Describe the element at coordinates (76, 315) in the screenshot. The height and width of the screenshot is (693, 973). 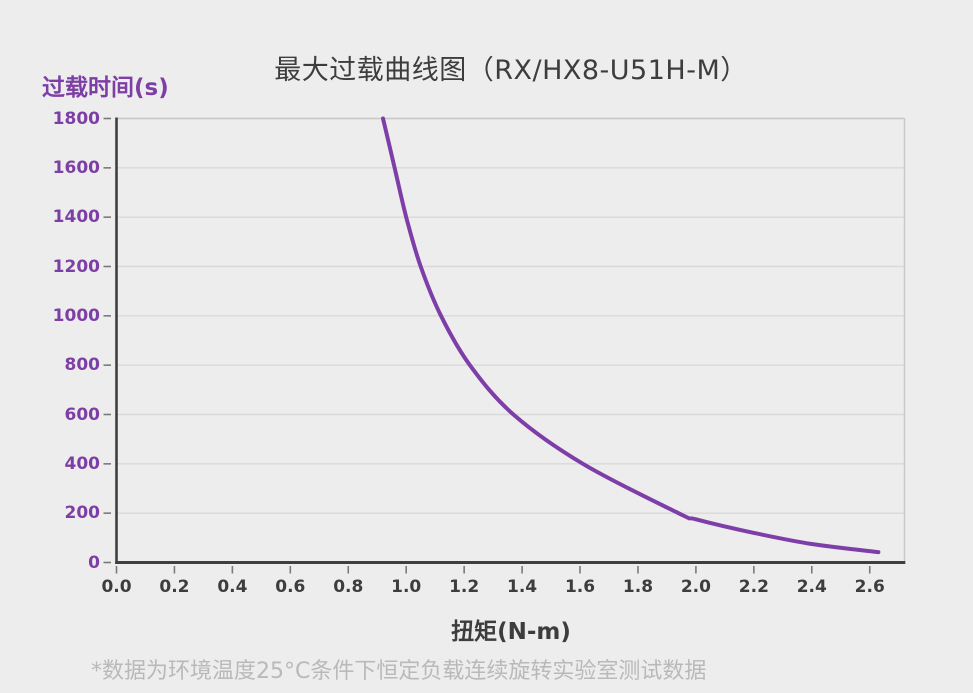
I see `y-tick-label: 1000` at that location.